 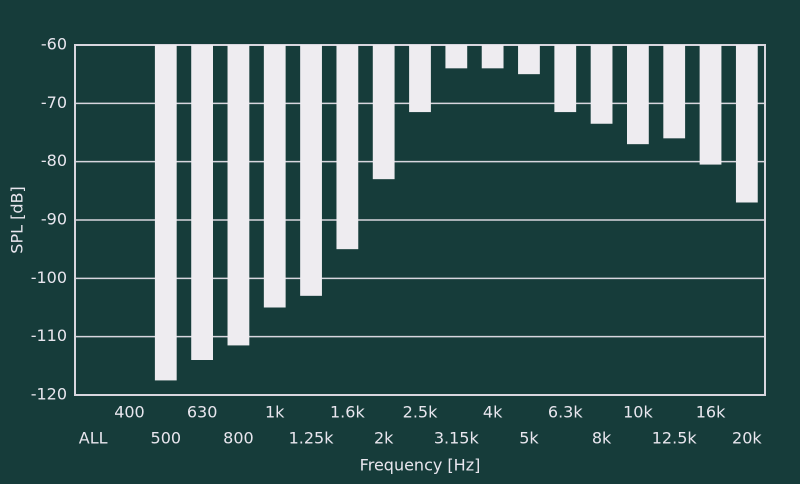 I want to click on y-axis-label: SPL [dB], so click(x=17, y=219).